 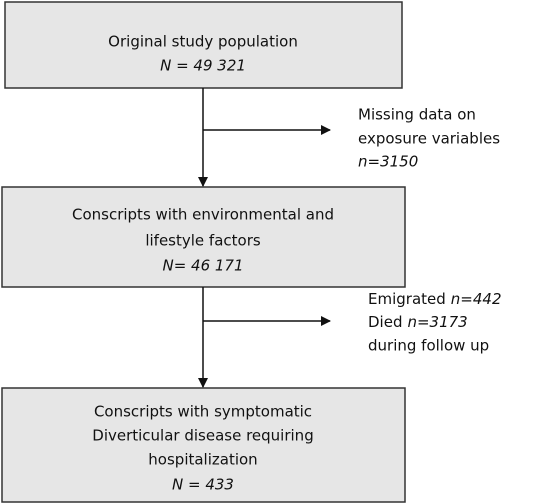 What do you see at coordinates (202, 460) in the screenshot?
I see `box-text: hospitalization` at bounding box center [202, 460].